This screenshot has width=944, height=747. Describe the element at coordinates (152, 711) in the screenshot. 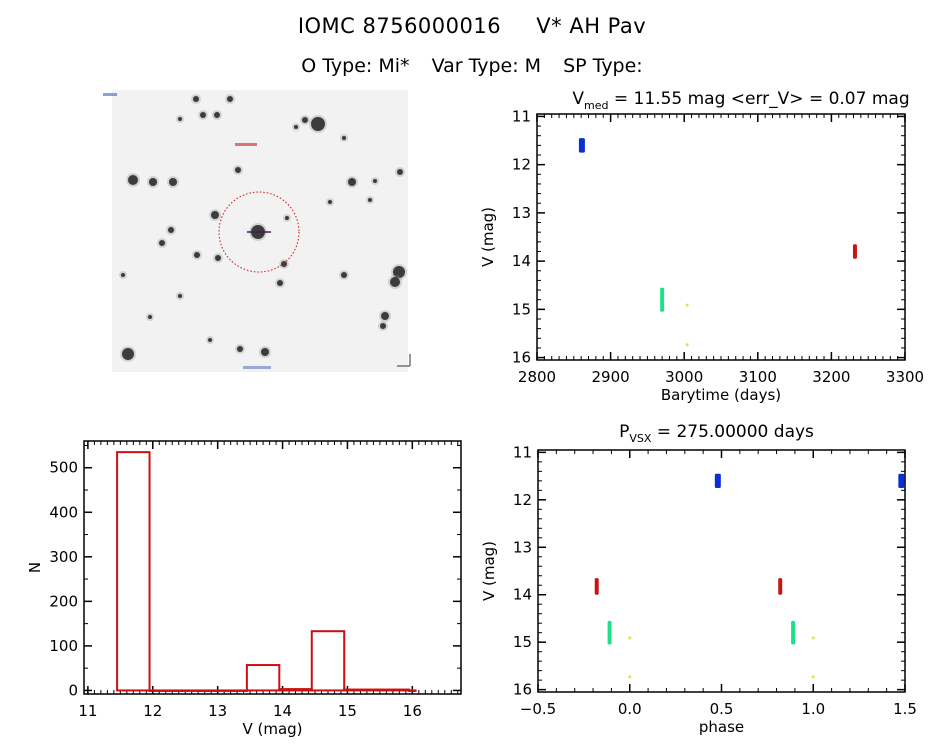

I see `x-tick-label: 12` at that location.